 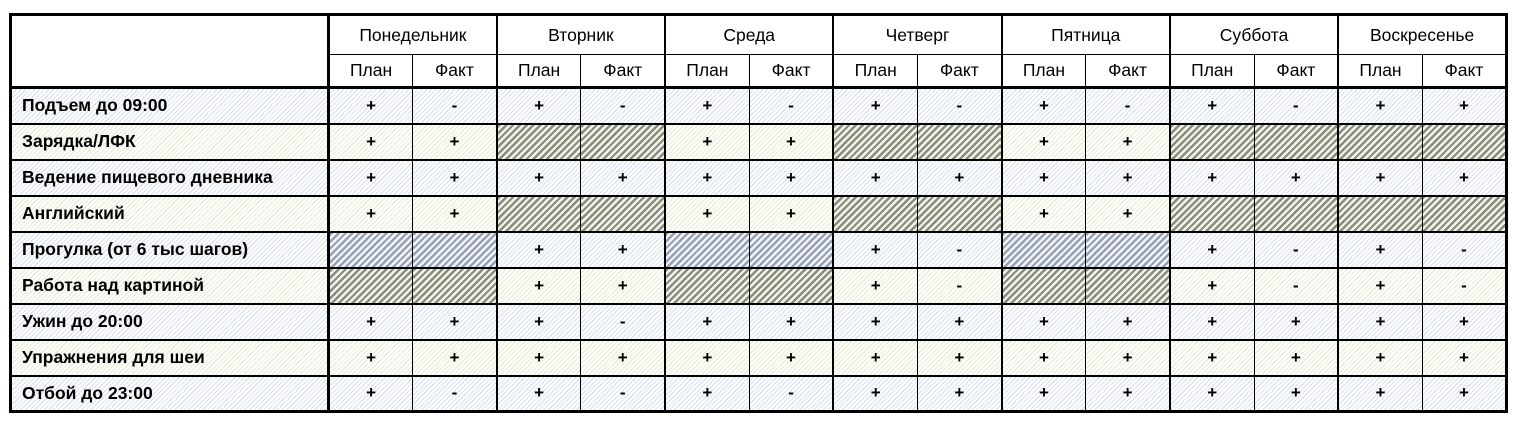 What do you see at coordinates (758, 393) in the screenshot?
I see `habit-row-bedtime: Отбой до 23:00` at bounding box center [758, 393].